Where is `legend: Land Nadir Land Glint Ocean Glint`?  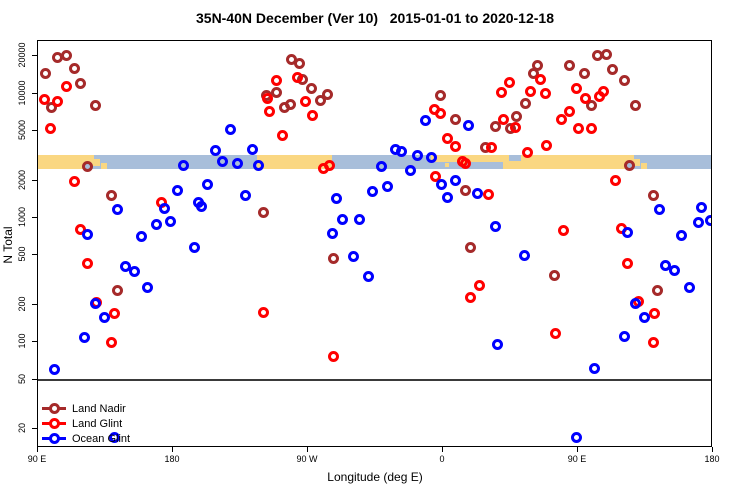
legend: Land Nadir Land Glint Ocean Glint is located at coordinates (86, 423).